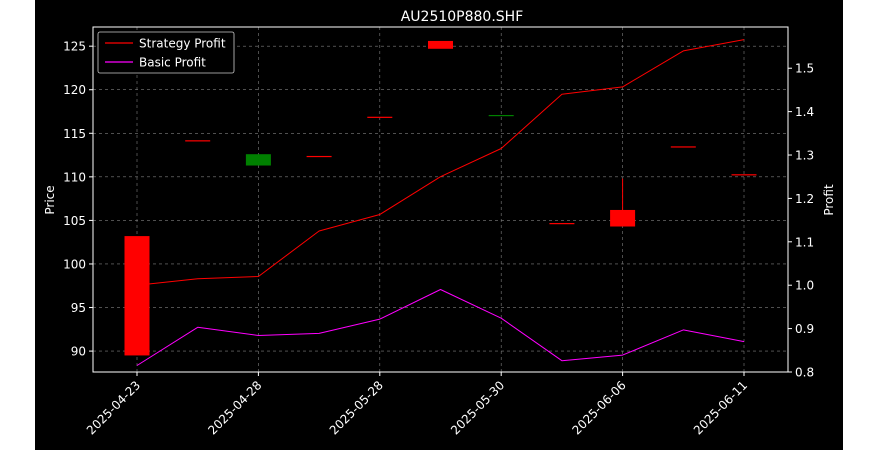 The height and width of the screenshot is (454, 878). What do you see at coordinates (113, 407) in the screenshot?
I see `x-tick-label-0: 2025-04-23` at bounding box center [113, 407].